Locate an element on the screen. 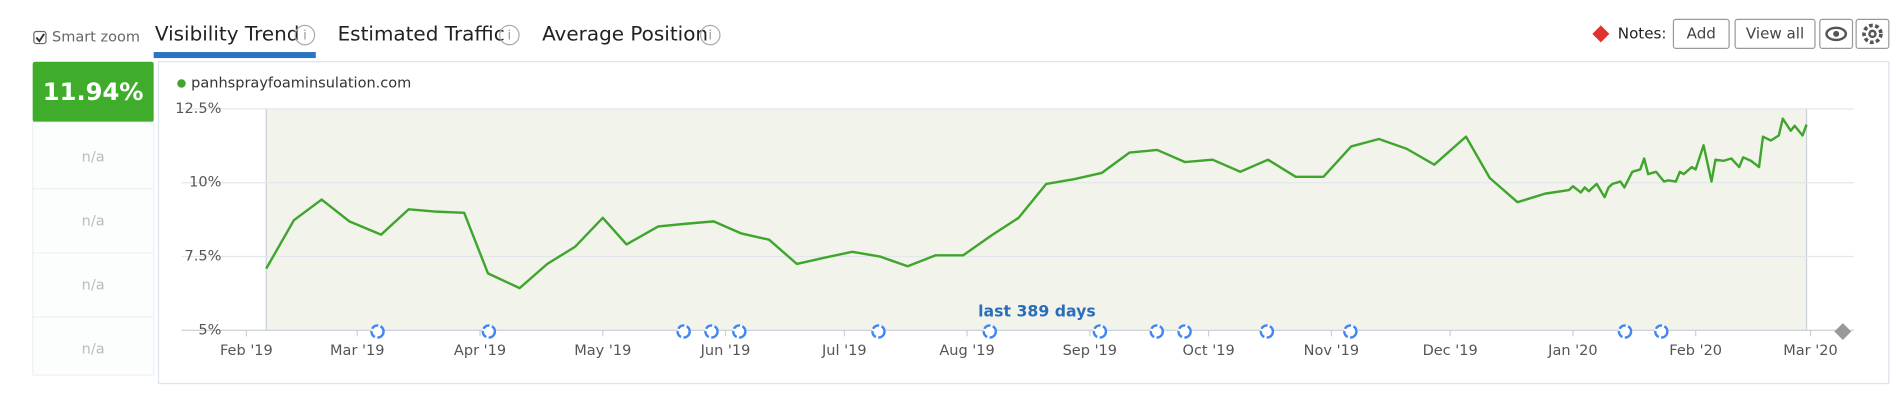  x-tick-label: Oct '19 is located at coordinates (1209, 351).